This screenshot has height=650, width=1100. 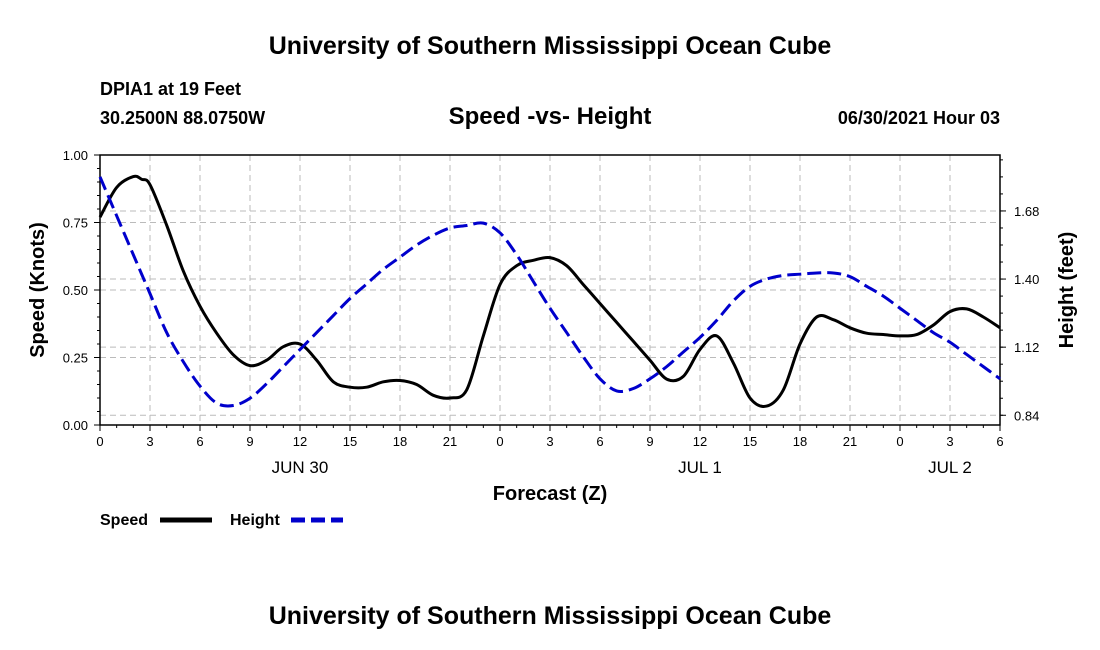 What do you see at coordinates (255, 520) in the screenshot?
I see `legend-height-label: Height` at bounding box center [255, 520].